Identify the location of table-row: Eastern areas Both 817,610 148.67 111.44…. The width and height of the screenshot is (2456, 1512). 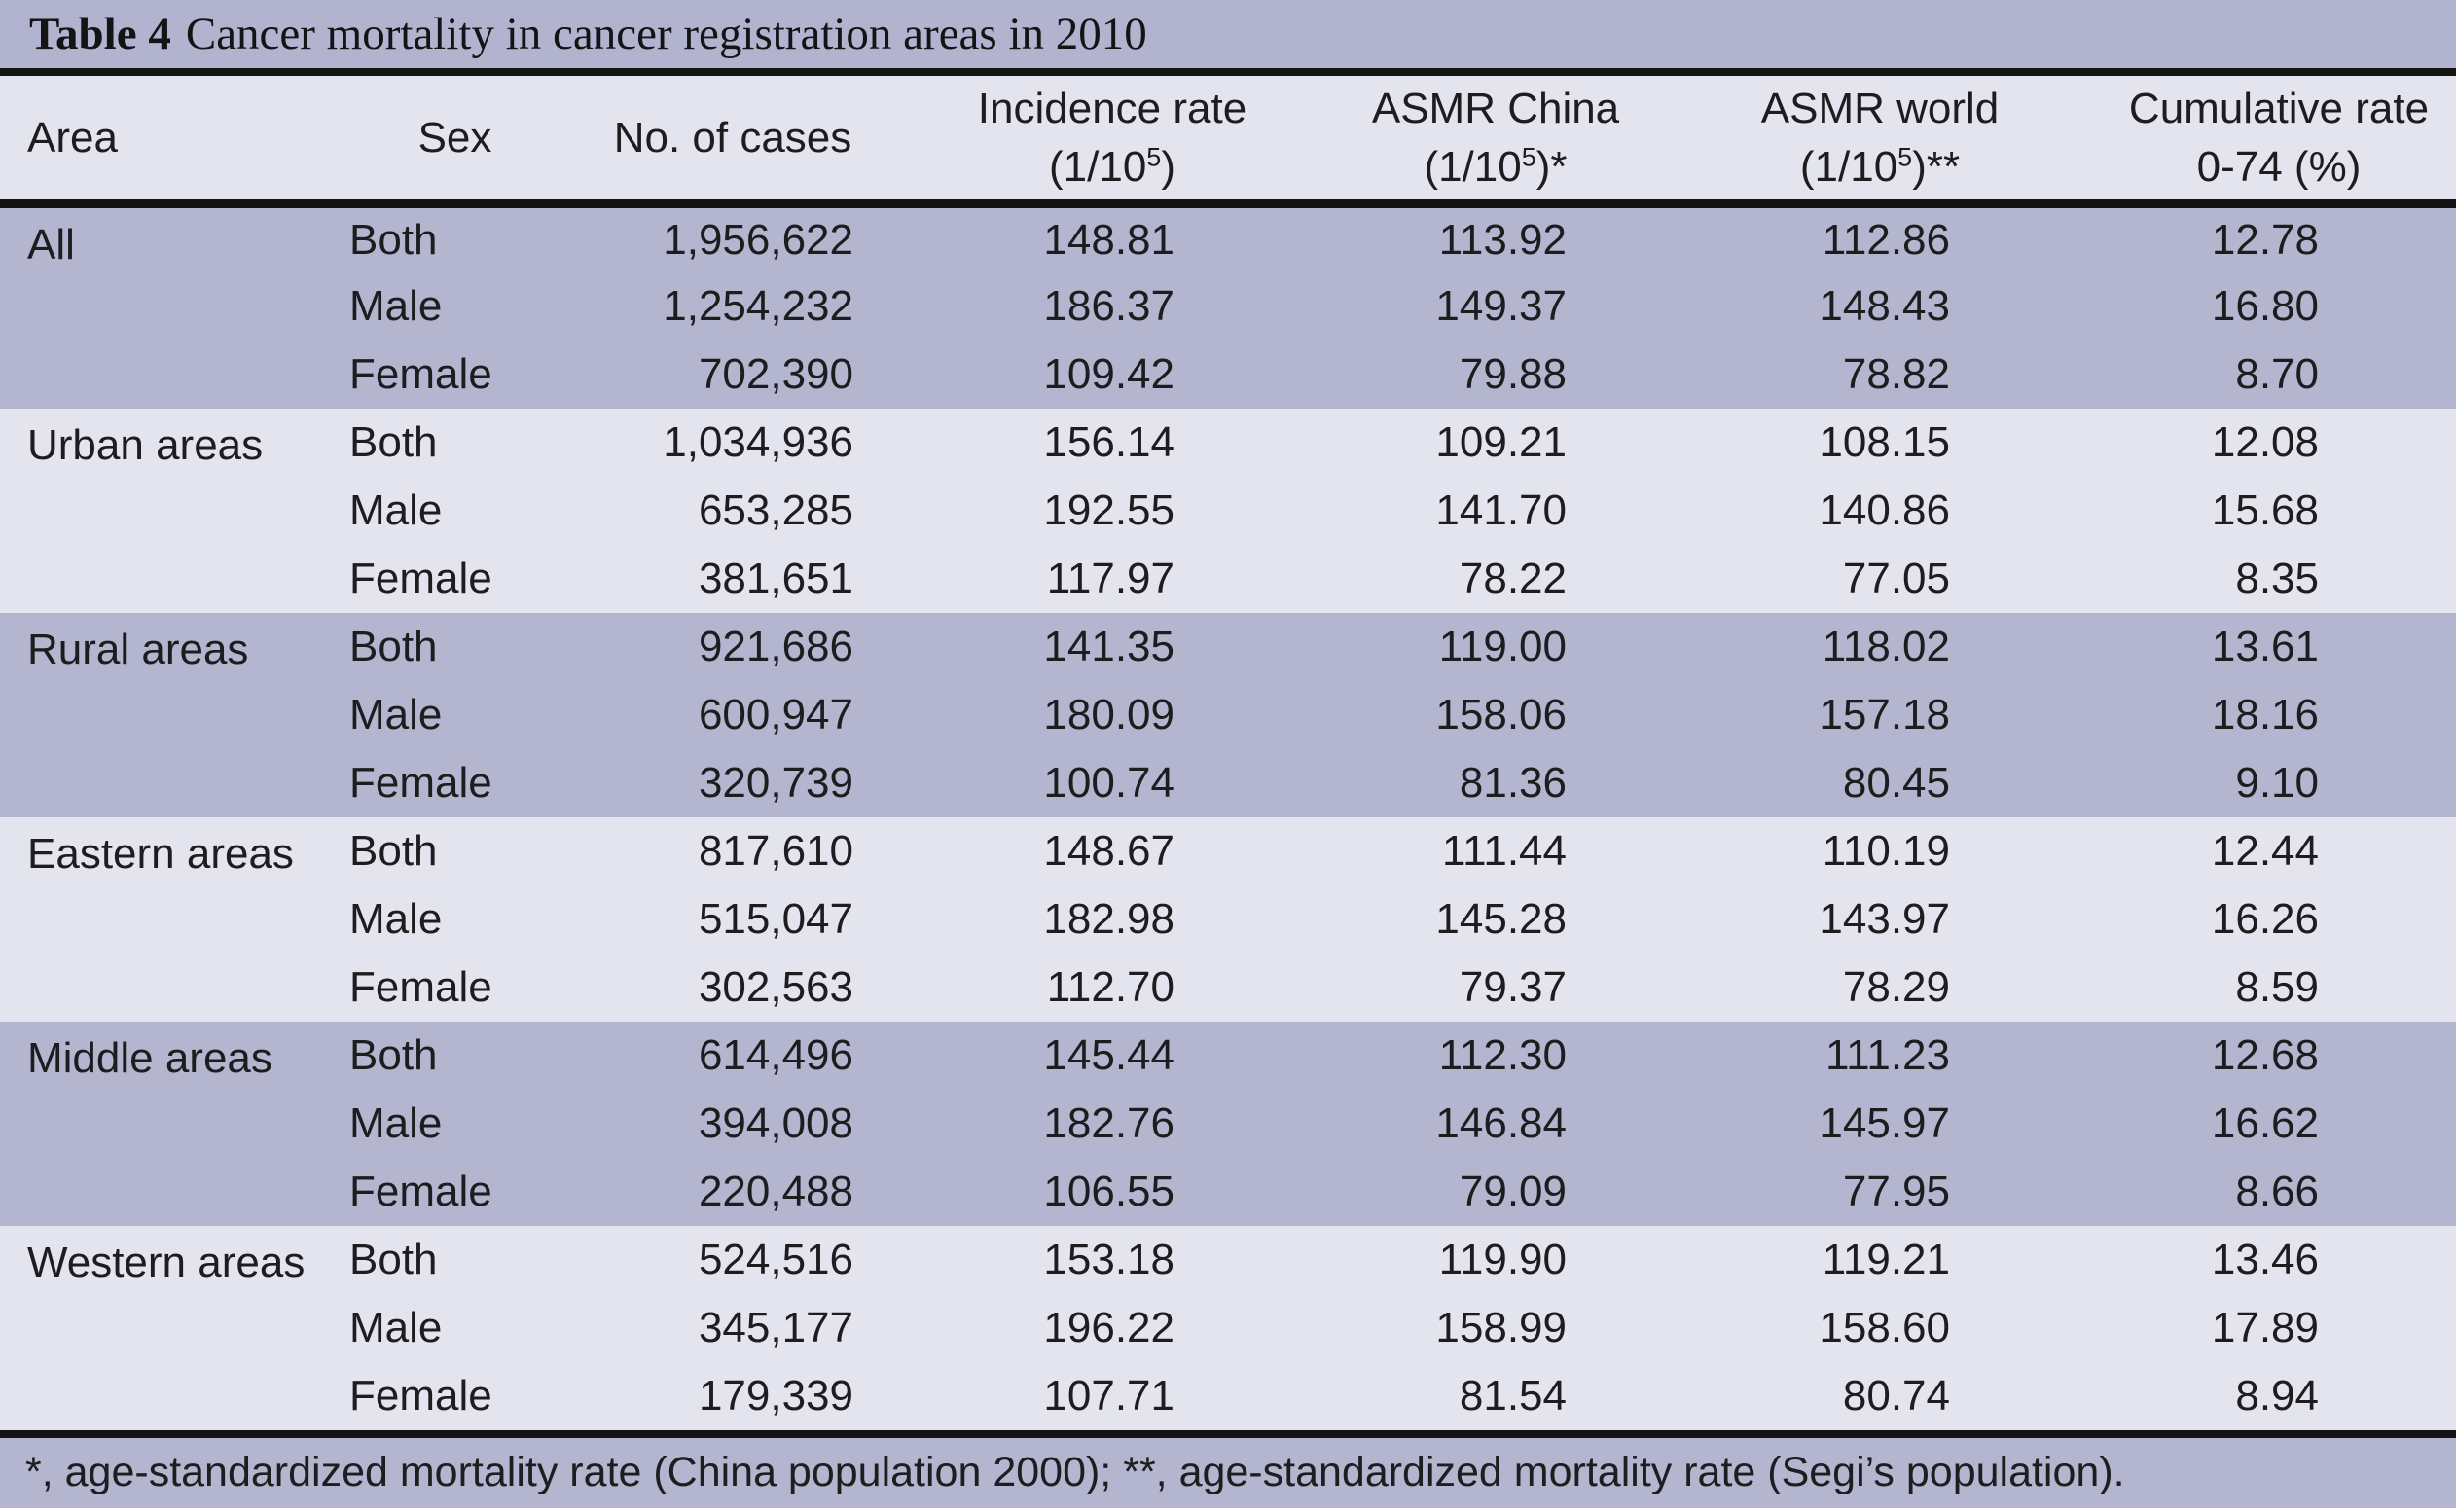
(1228, 919).